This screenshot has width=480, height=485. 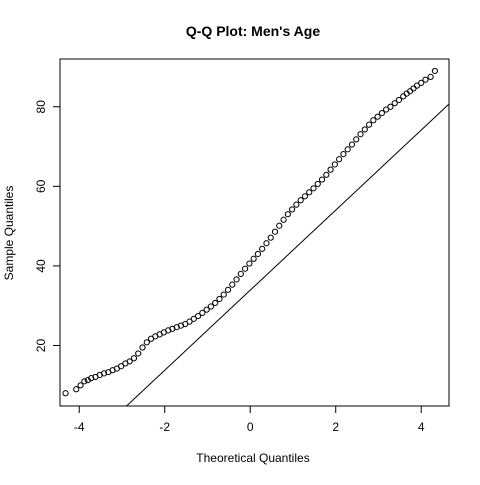 I want to click on y-tick-label: 80, so click(x=41, y=107).